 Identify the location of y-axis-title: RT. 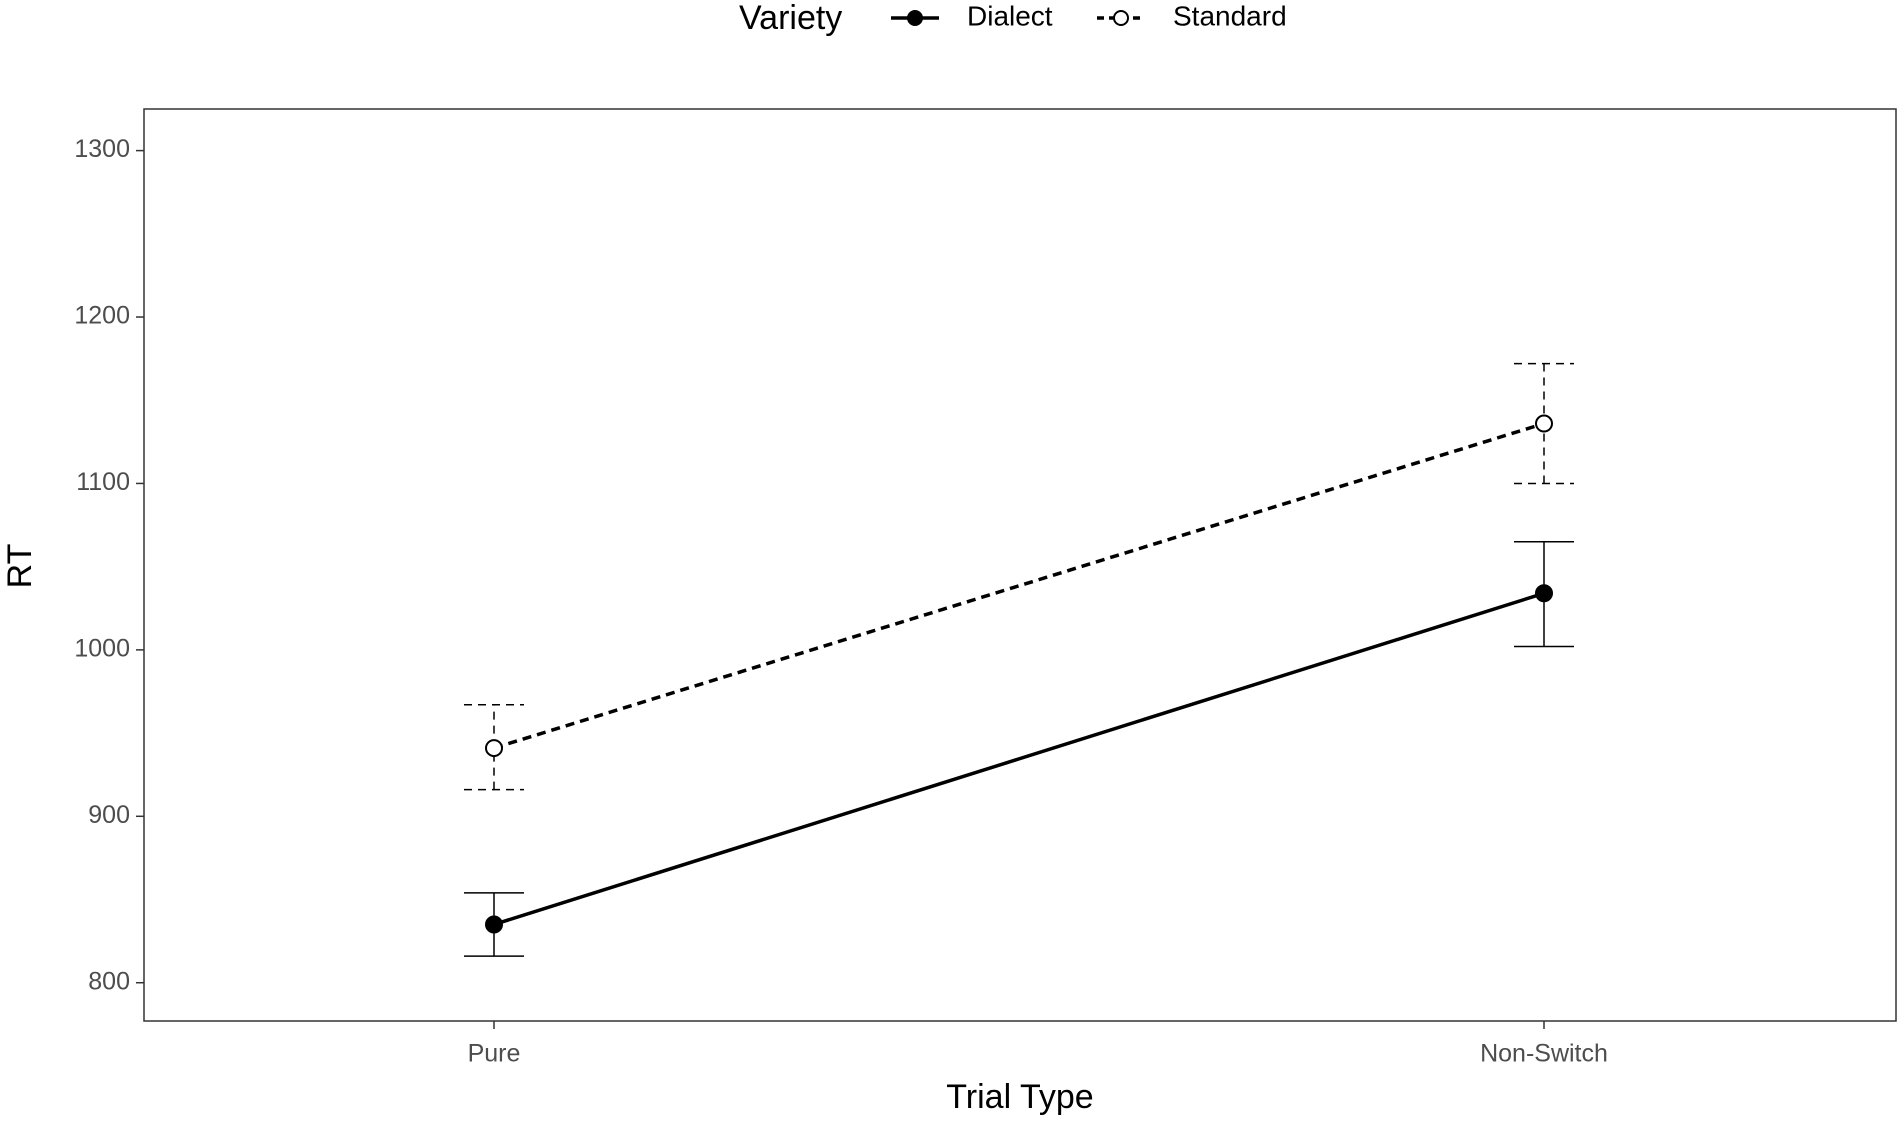
(20, 566).